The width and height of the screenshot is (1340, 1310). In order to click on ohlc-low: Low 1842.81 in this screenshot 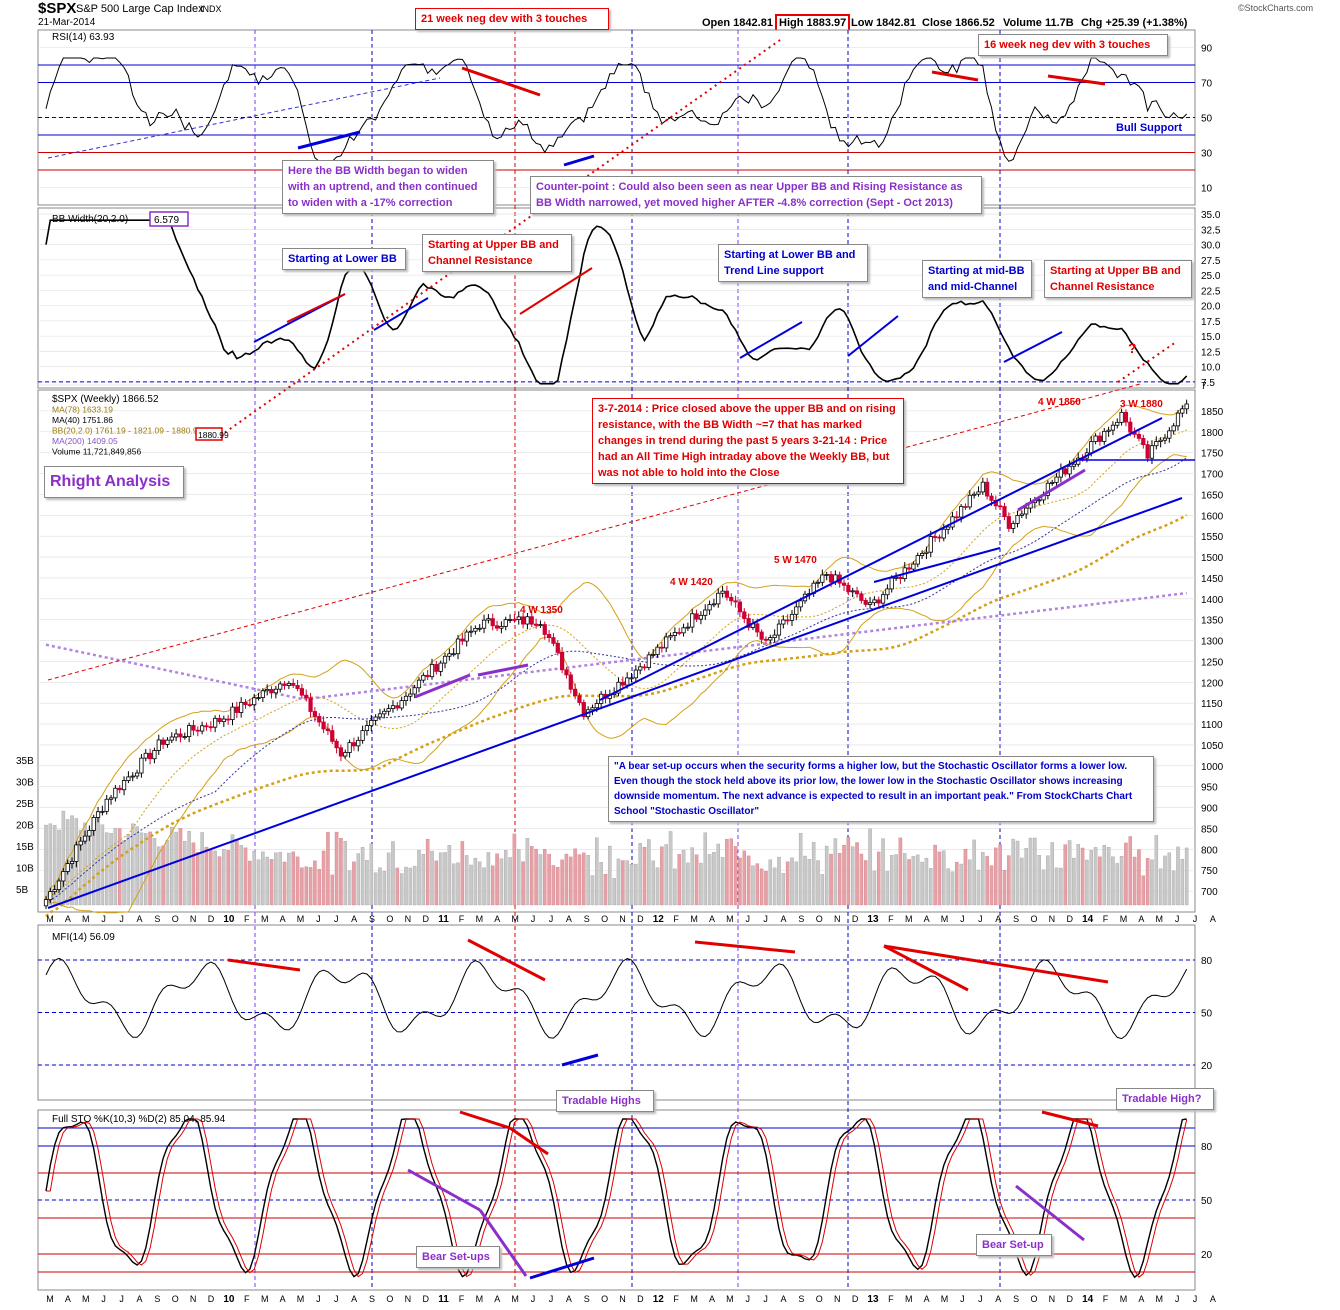, I will do `click(883, 23)`.